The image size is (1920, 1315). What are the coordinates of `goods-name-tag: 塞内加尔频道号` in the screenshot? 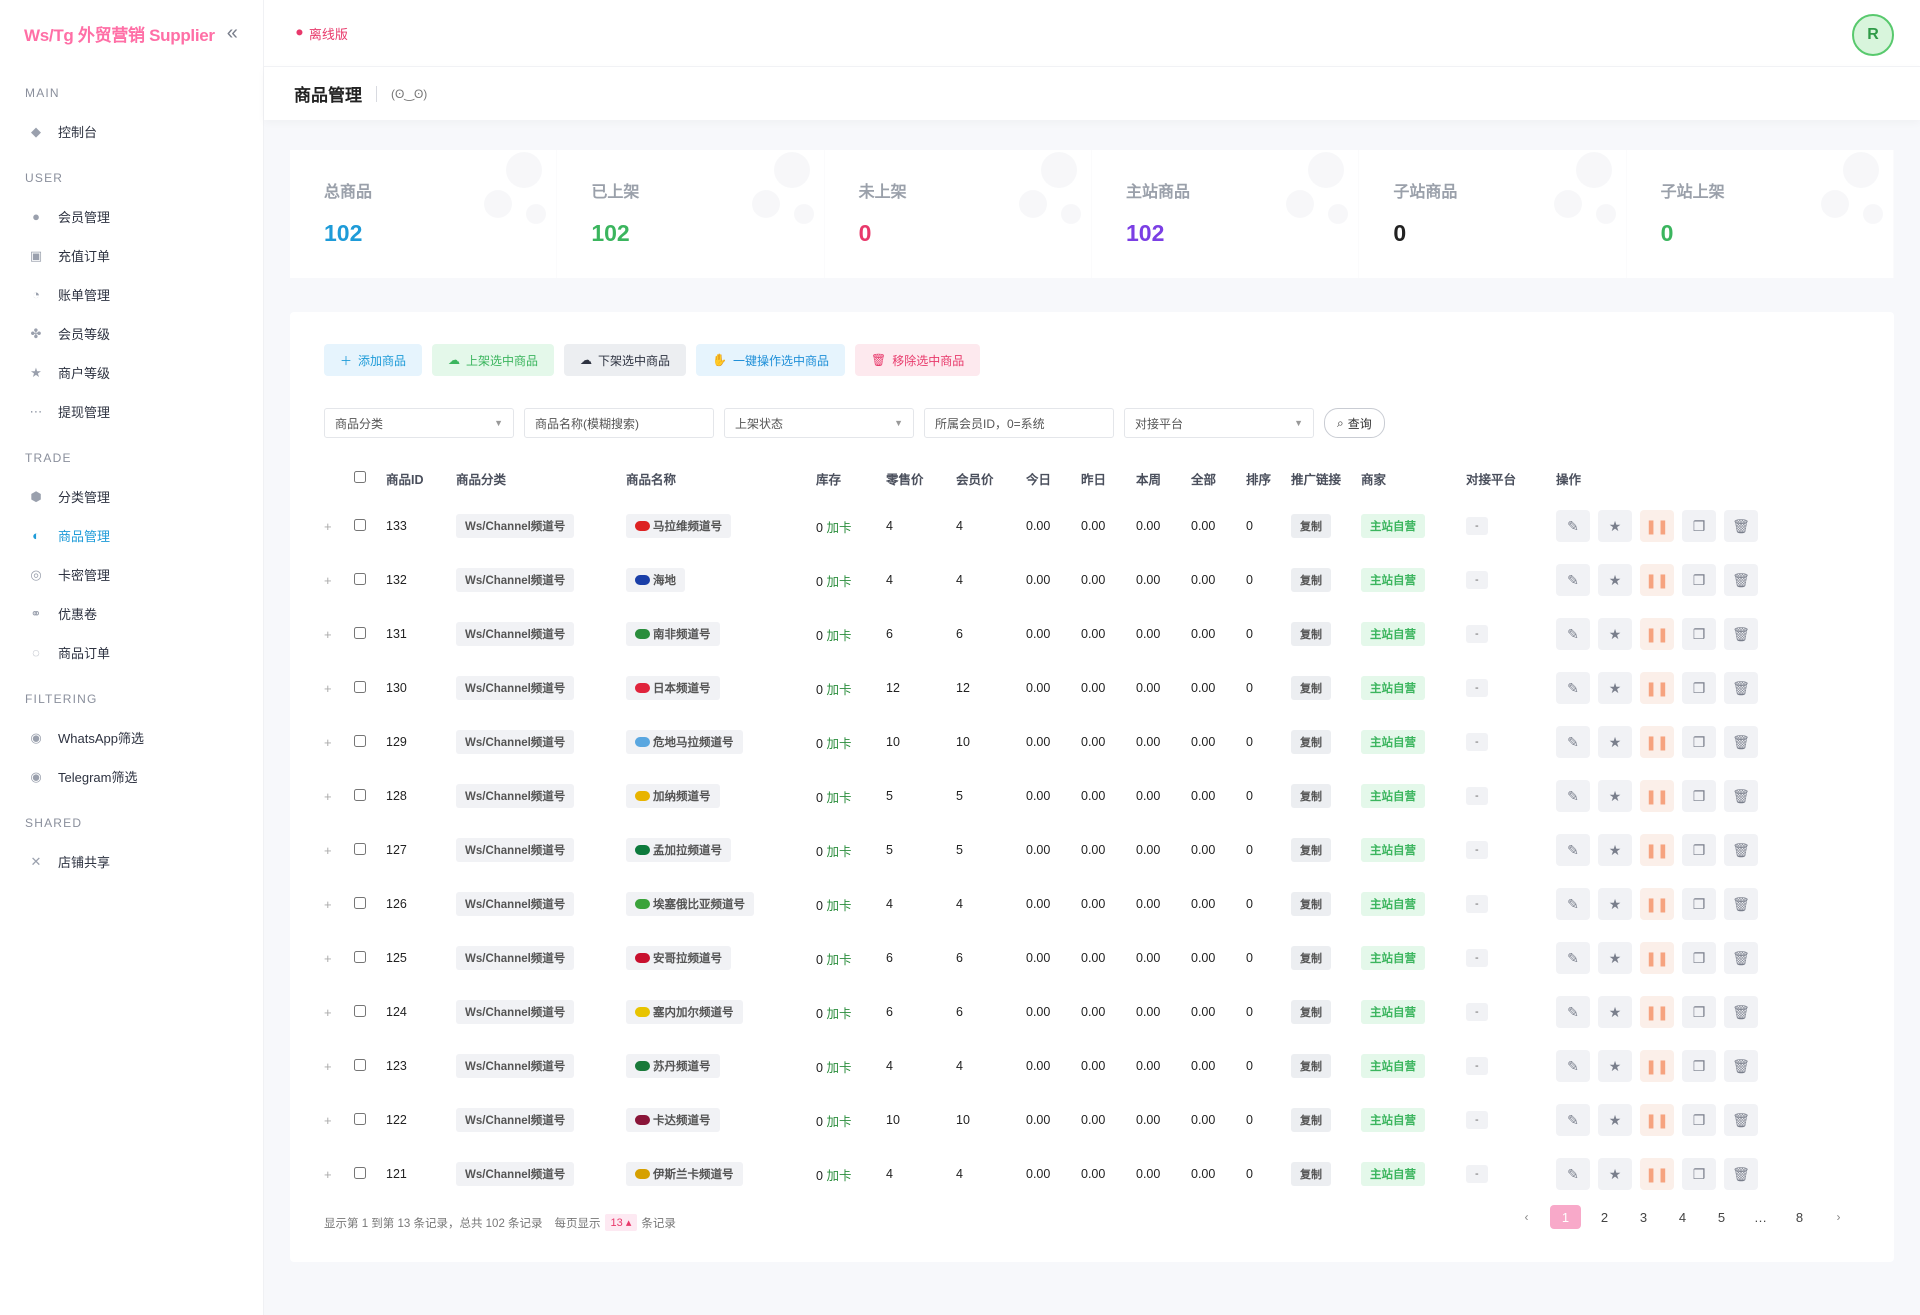 It's located at (684, 1012).